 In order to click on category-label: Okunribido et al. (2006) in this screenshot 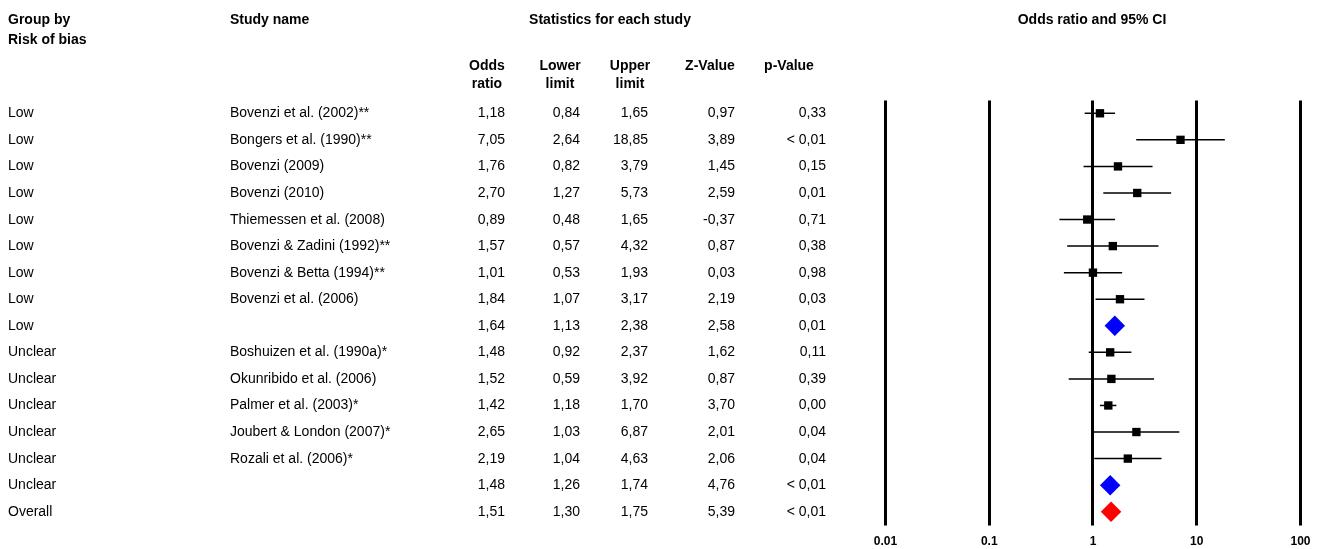, I will do `click(303, 377)`.